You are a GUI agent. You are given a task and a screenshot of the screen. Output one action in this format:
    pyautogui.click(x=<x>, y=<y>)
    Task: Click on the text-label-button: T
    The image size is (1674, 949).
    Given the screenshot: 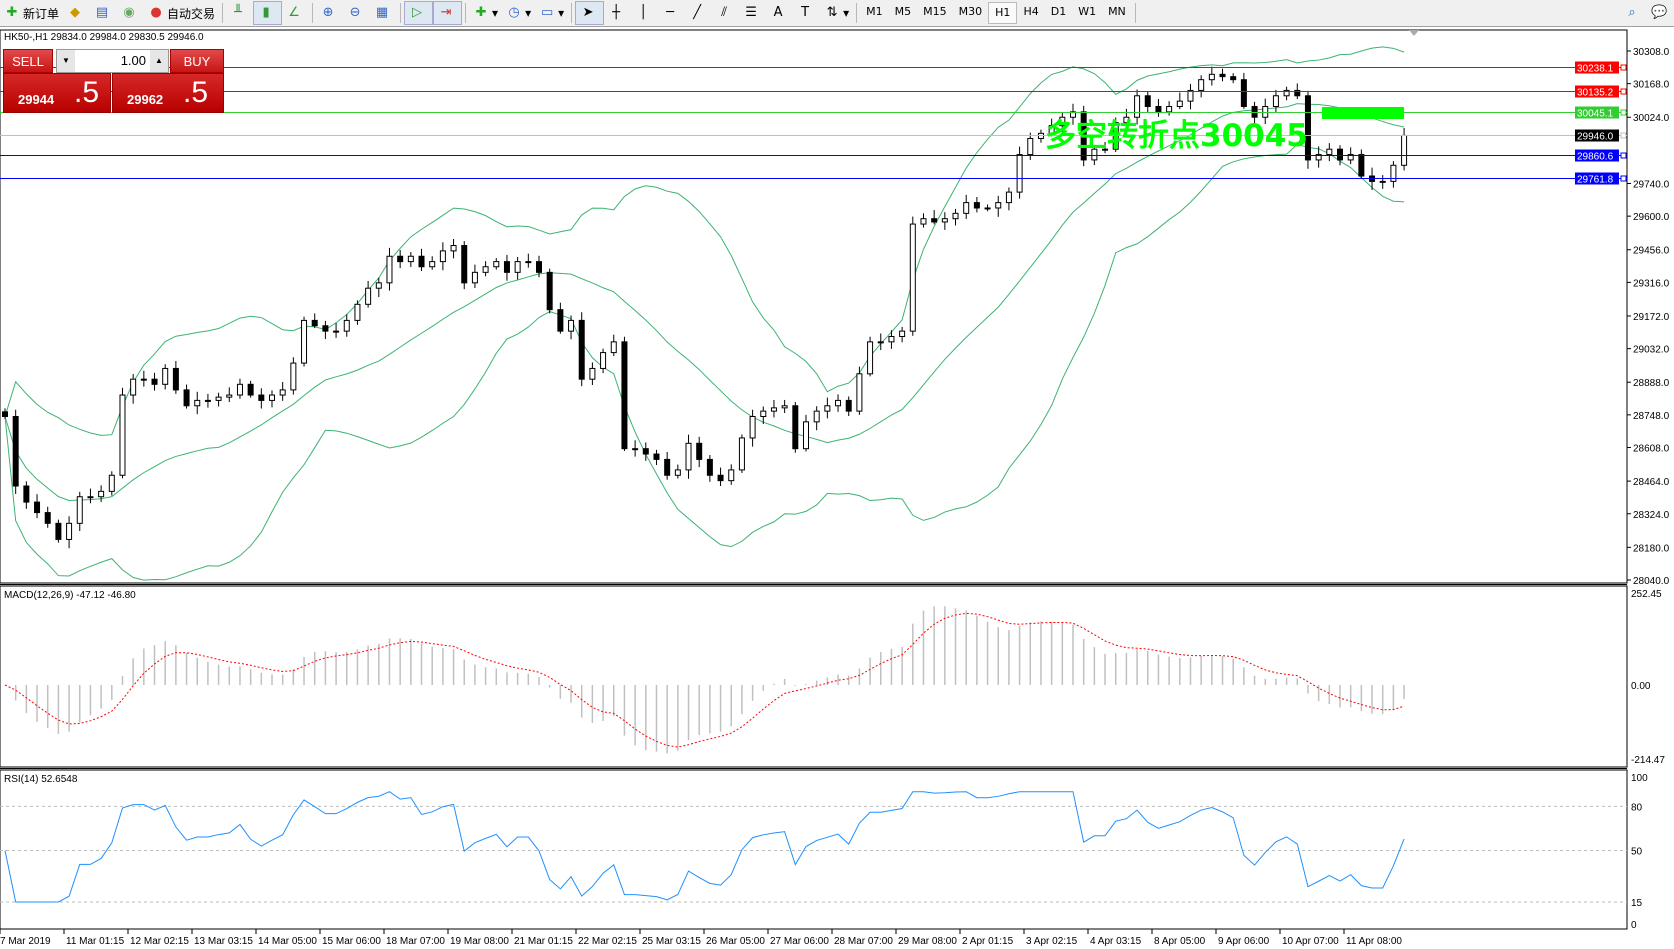 What is the action you would take?
    pyautogui.click(x=806, y=13)
    